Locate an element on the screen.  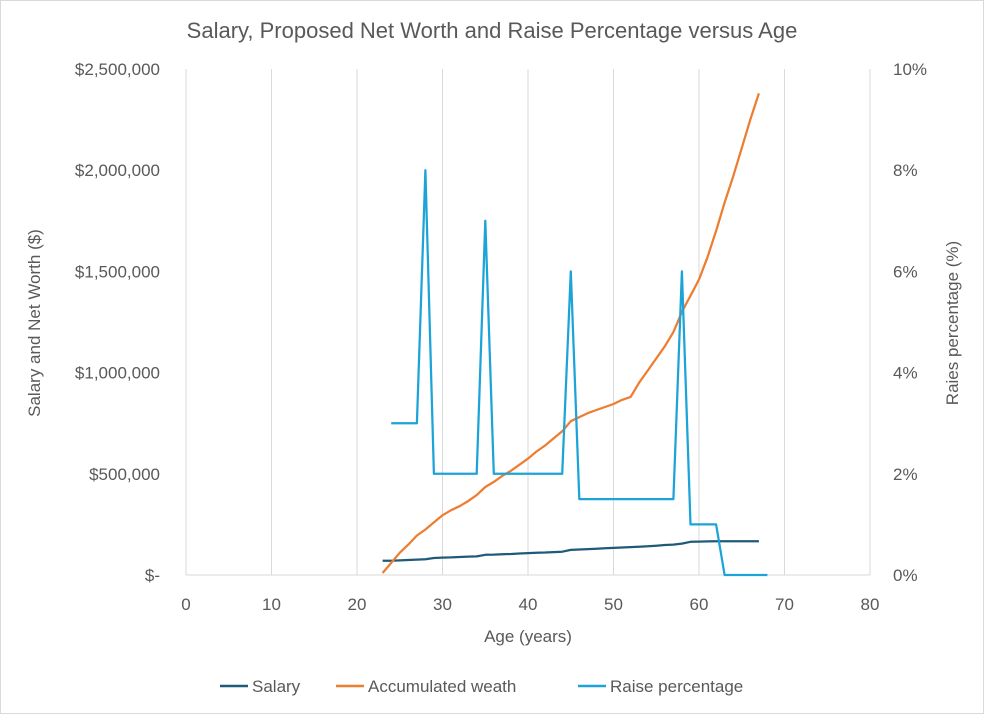
x-tick-labels: 0 10 20 30 40 50 60 70 80 is located at coordinates (530, 604).